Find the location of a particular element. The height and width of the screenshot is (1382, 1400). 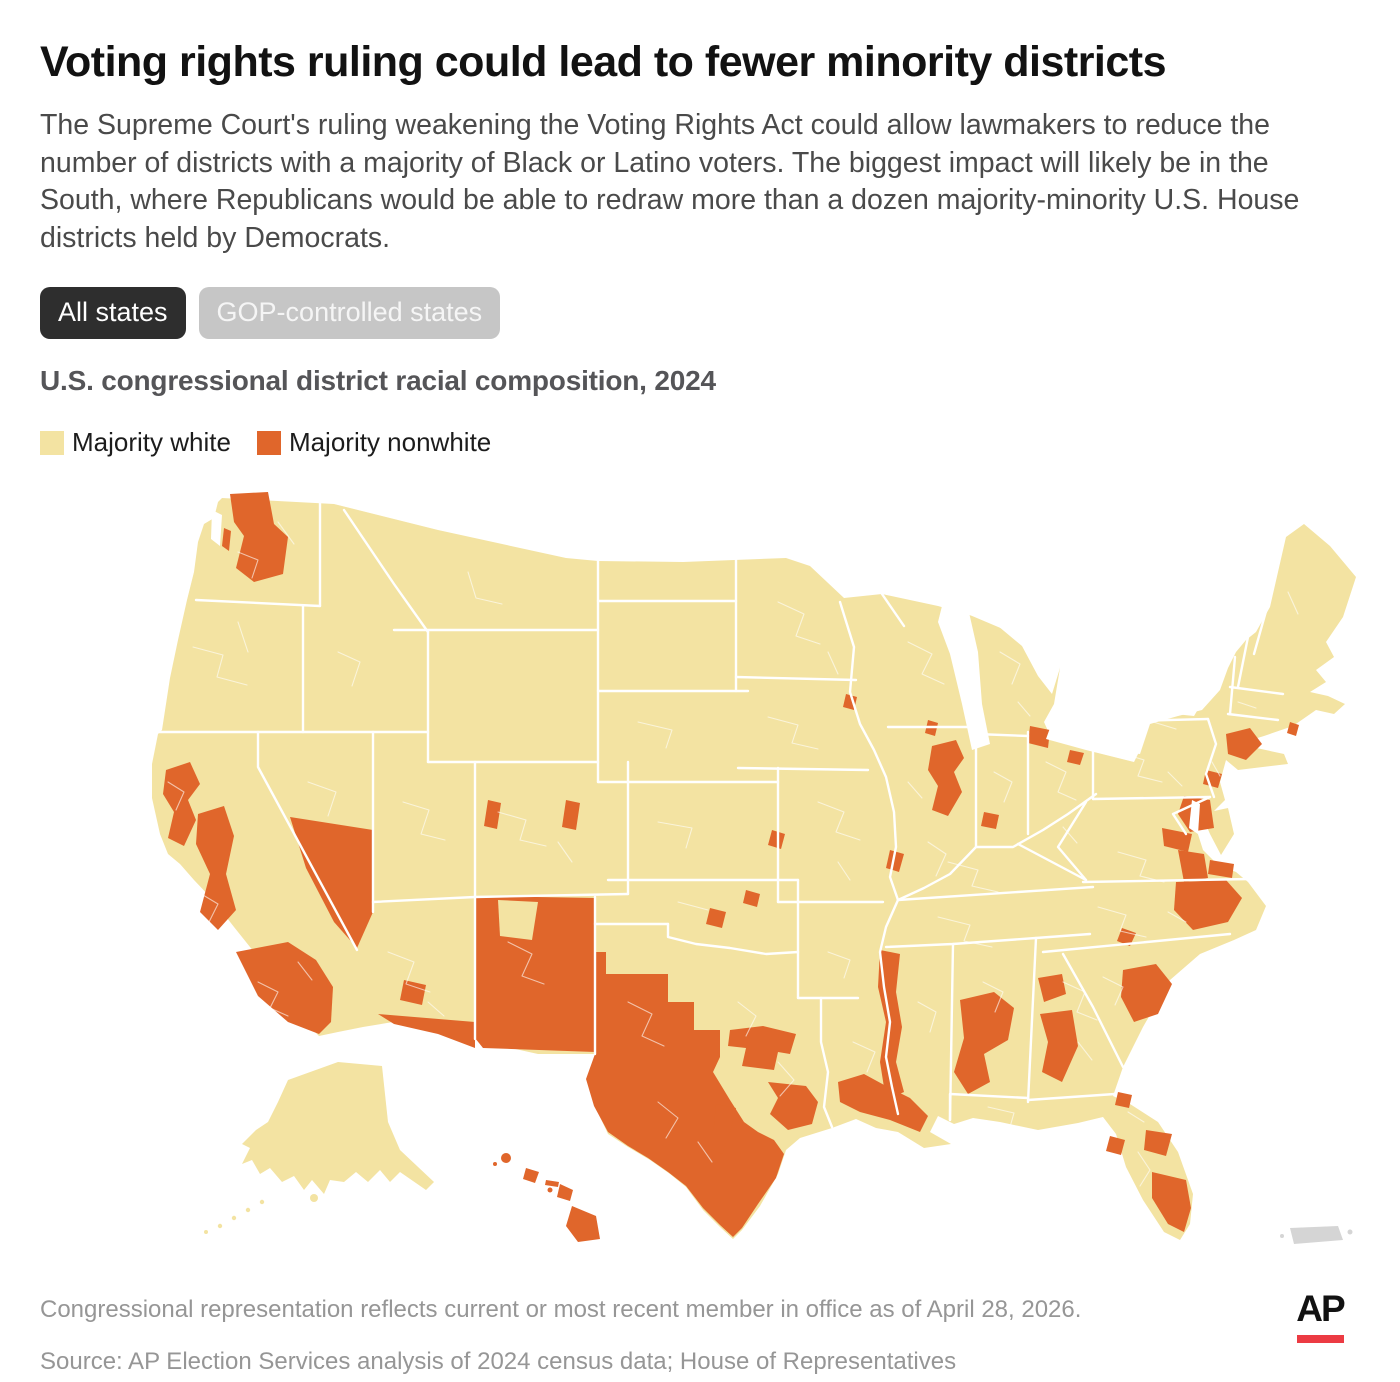

district-region-st-louis is located at coordinates (895, 861).